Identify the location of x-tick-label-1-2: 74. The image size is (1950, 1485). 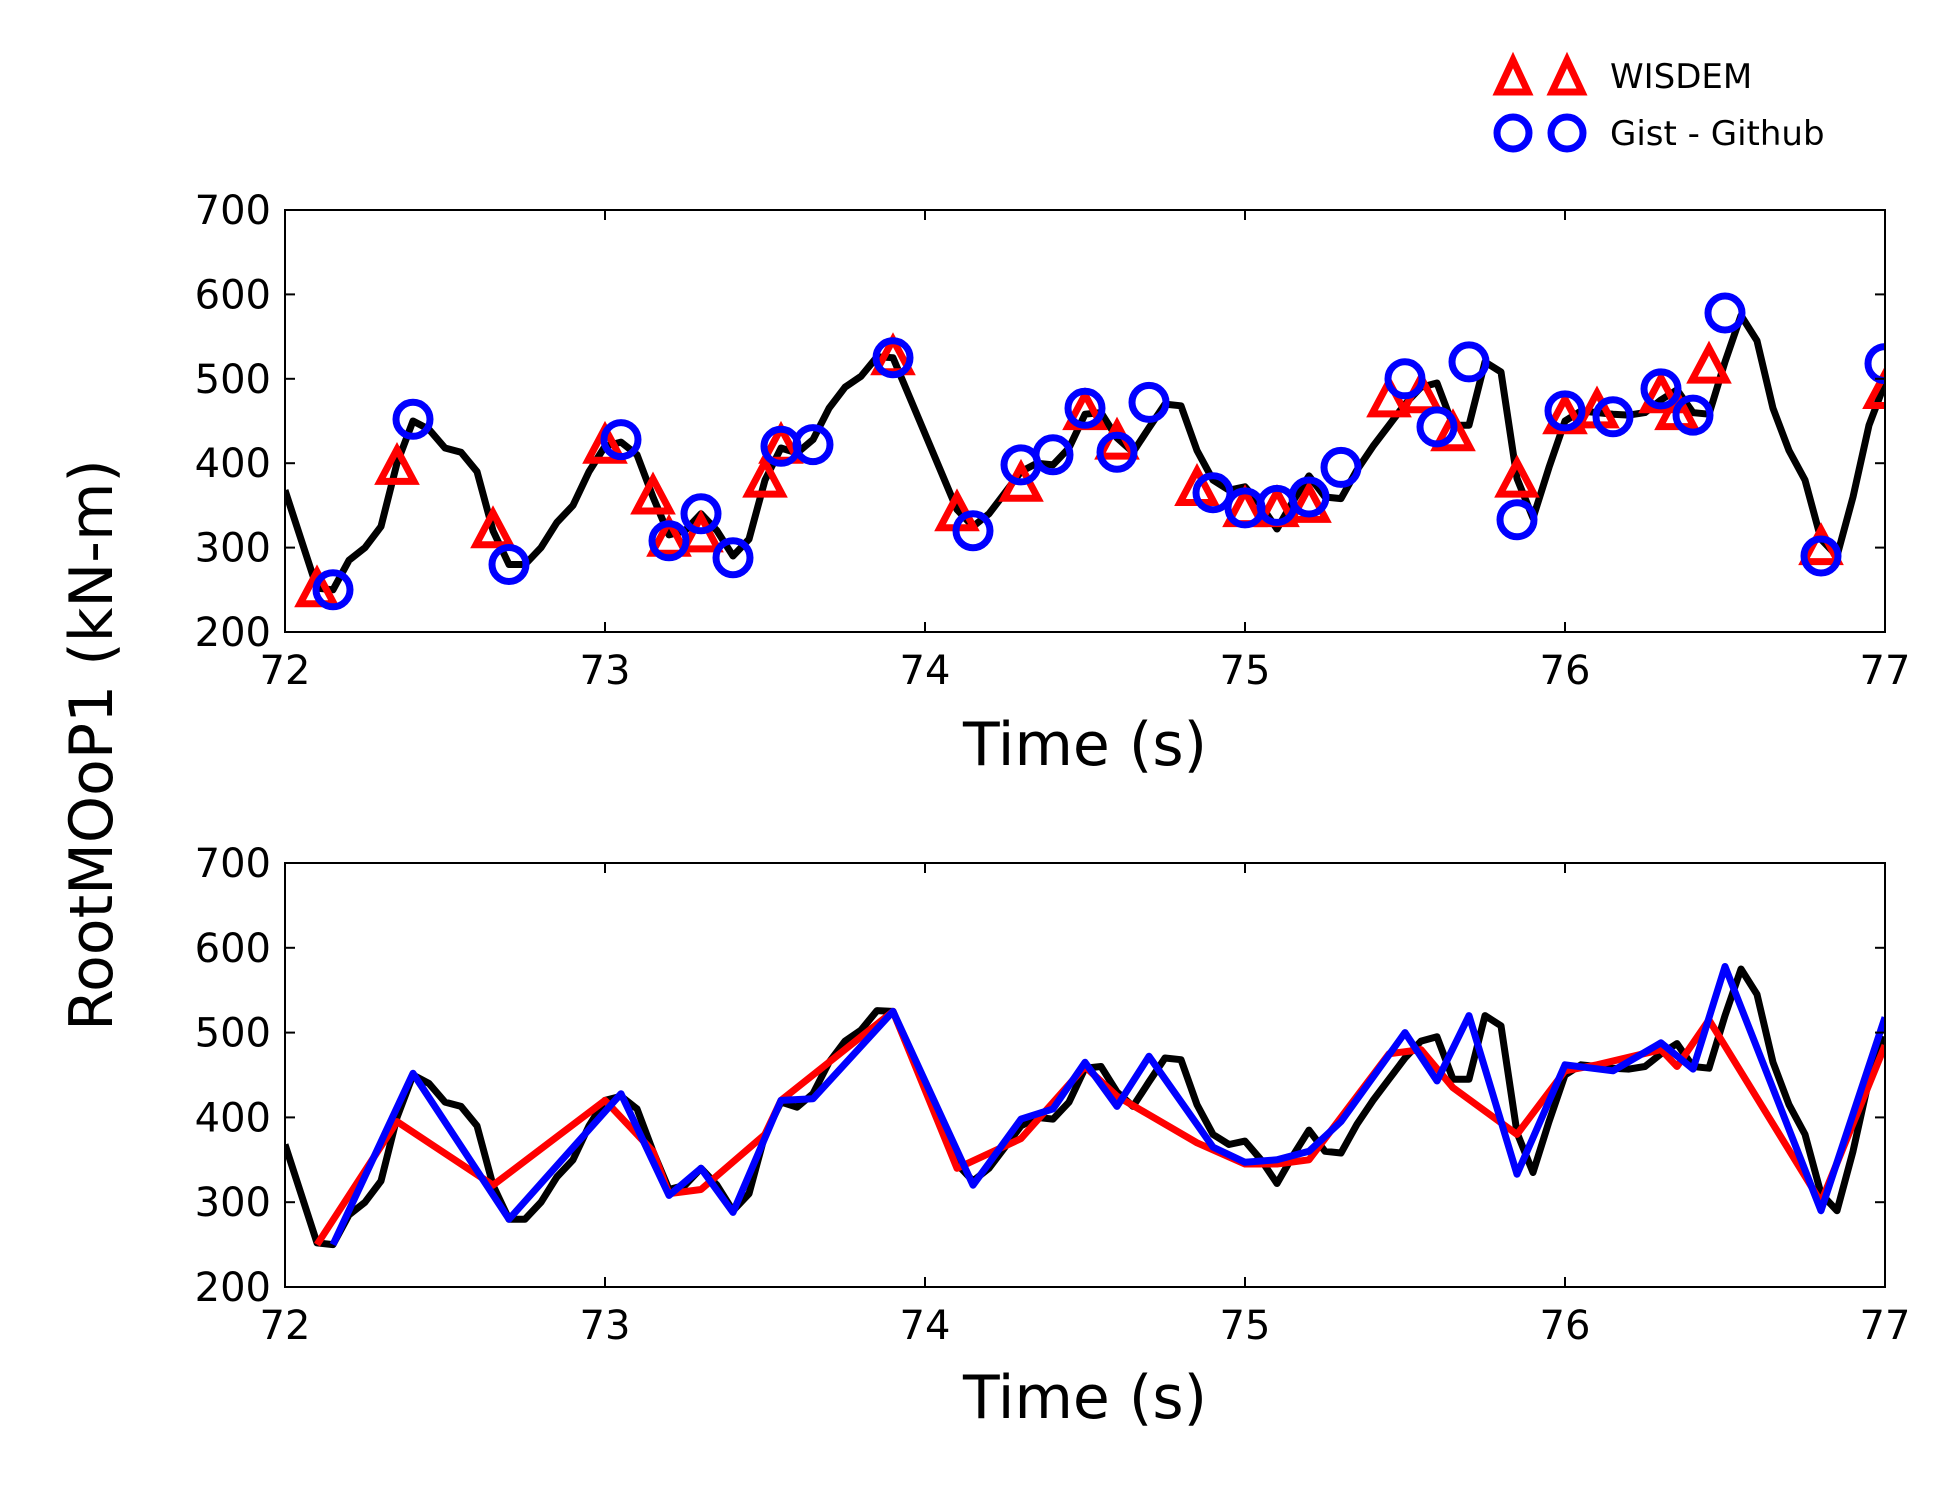
(925, 1326).